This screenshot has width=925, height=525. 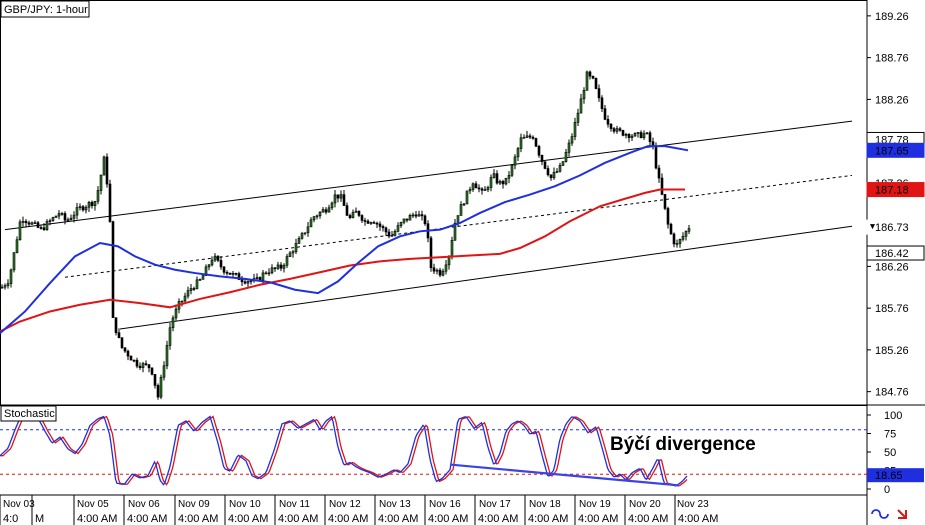 What do you see at coordinates (892, 228) in the screenshot?
I see `price-badge-label: 186.73` at bounding box center [892, 228].